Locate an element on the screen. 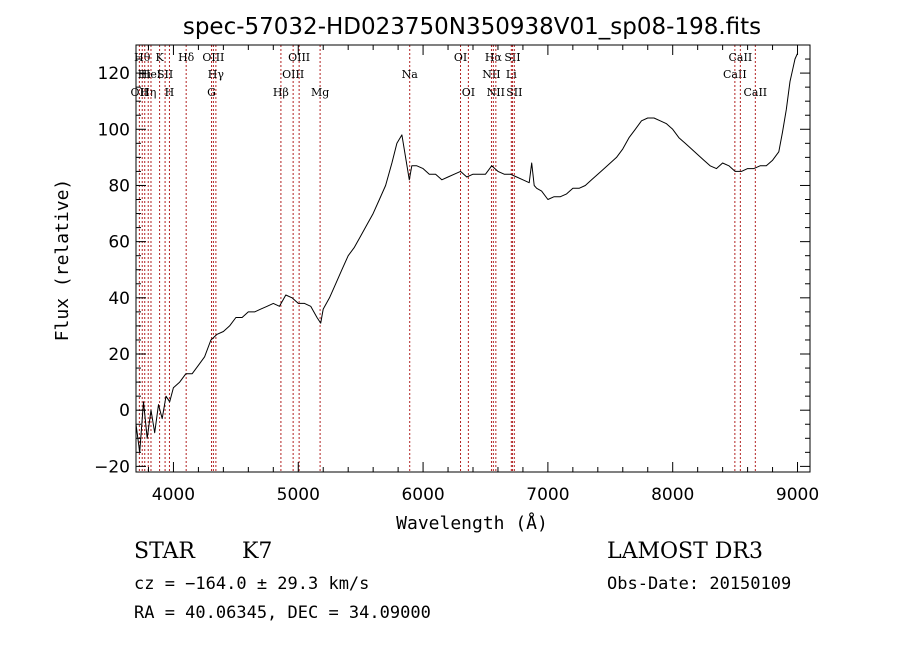 The width and height of the screenshot is (900, 649). emission-line-label: HeI is located at coordinates (151, 74).